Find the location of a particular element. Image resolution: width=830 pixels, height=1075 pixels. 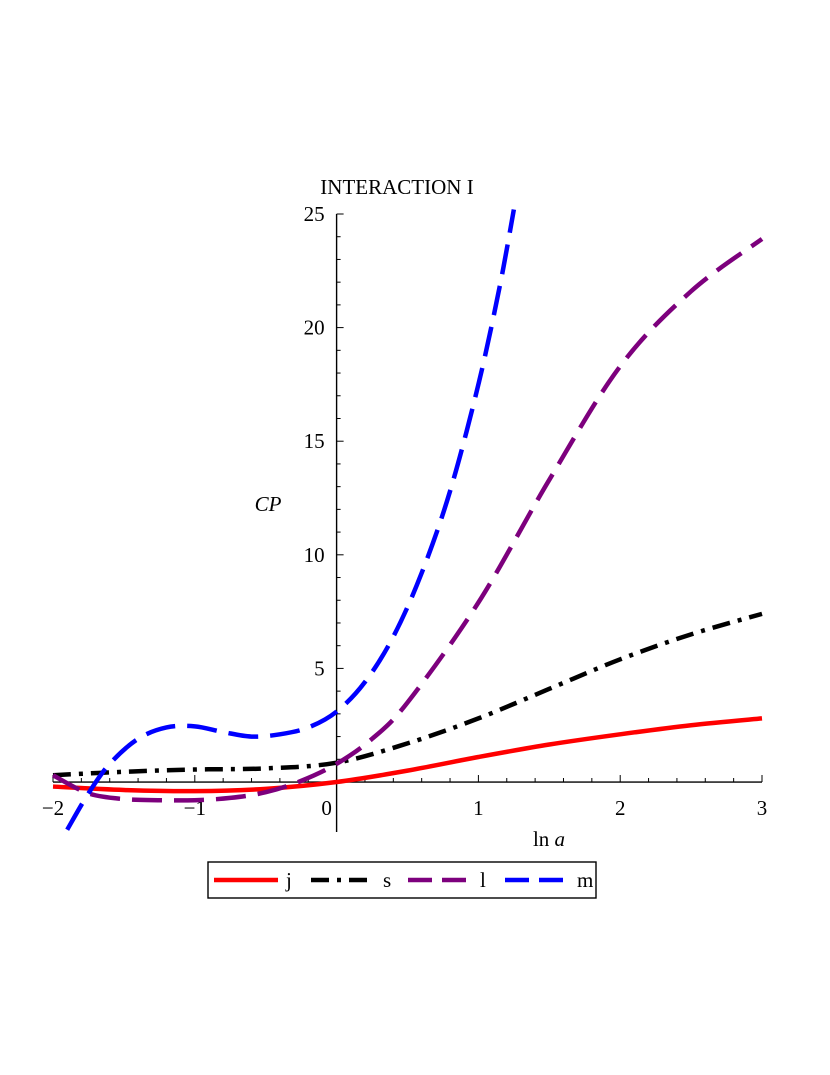

x-tick-label: 3 is located at coordinates (762, 808).